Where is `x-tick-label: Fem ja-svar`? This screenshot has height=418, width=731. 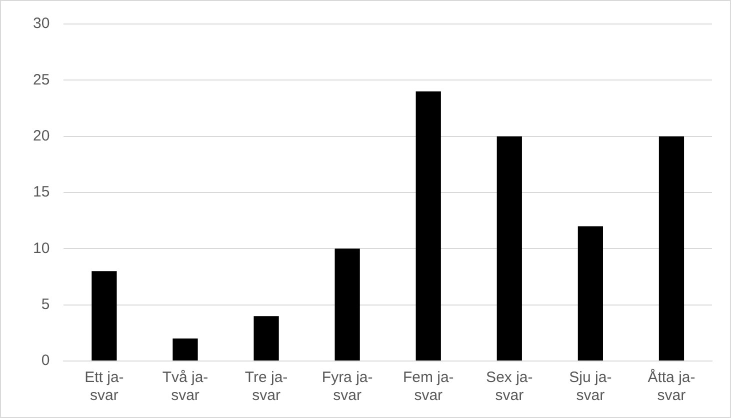 x-tick-label: Fem ja-svar is located at coordinates (428, 386).